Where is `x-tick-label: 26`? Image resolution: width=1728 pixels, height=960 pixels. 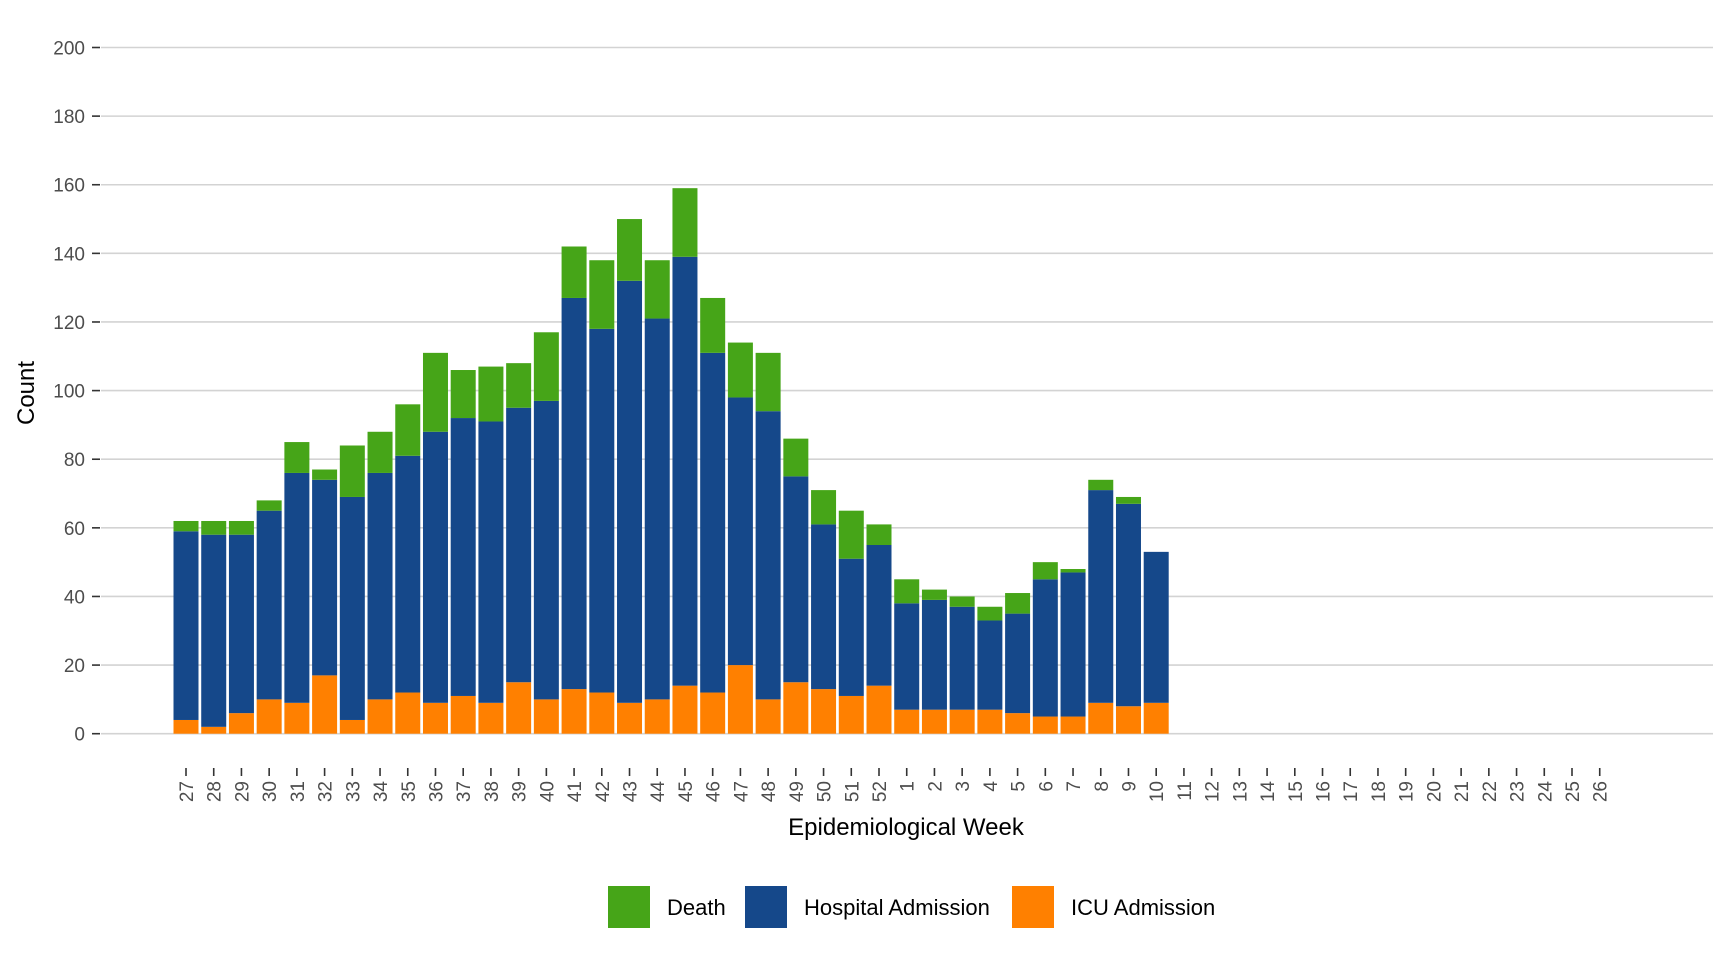 x-tick-label: 26 is located at coordinates (1601, 791).